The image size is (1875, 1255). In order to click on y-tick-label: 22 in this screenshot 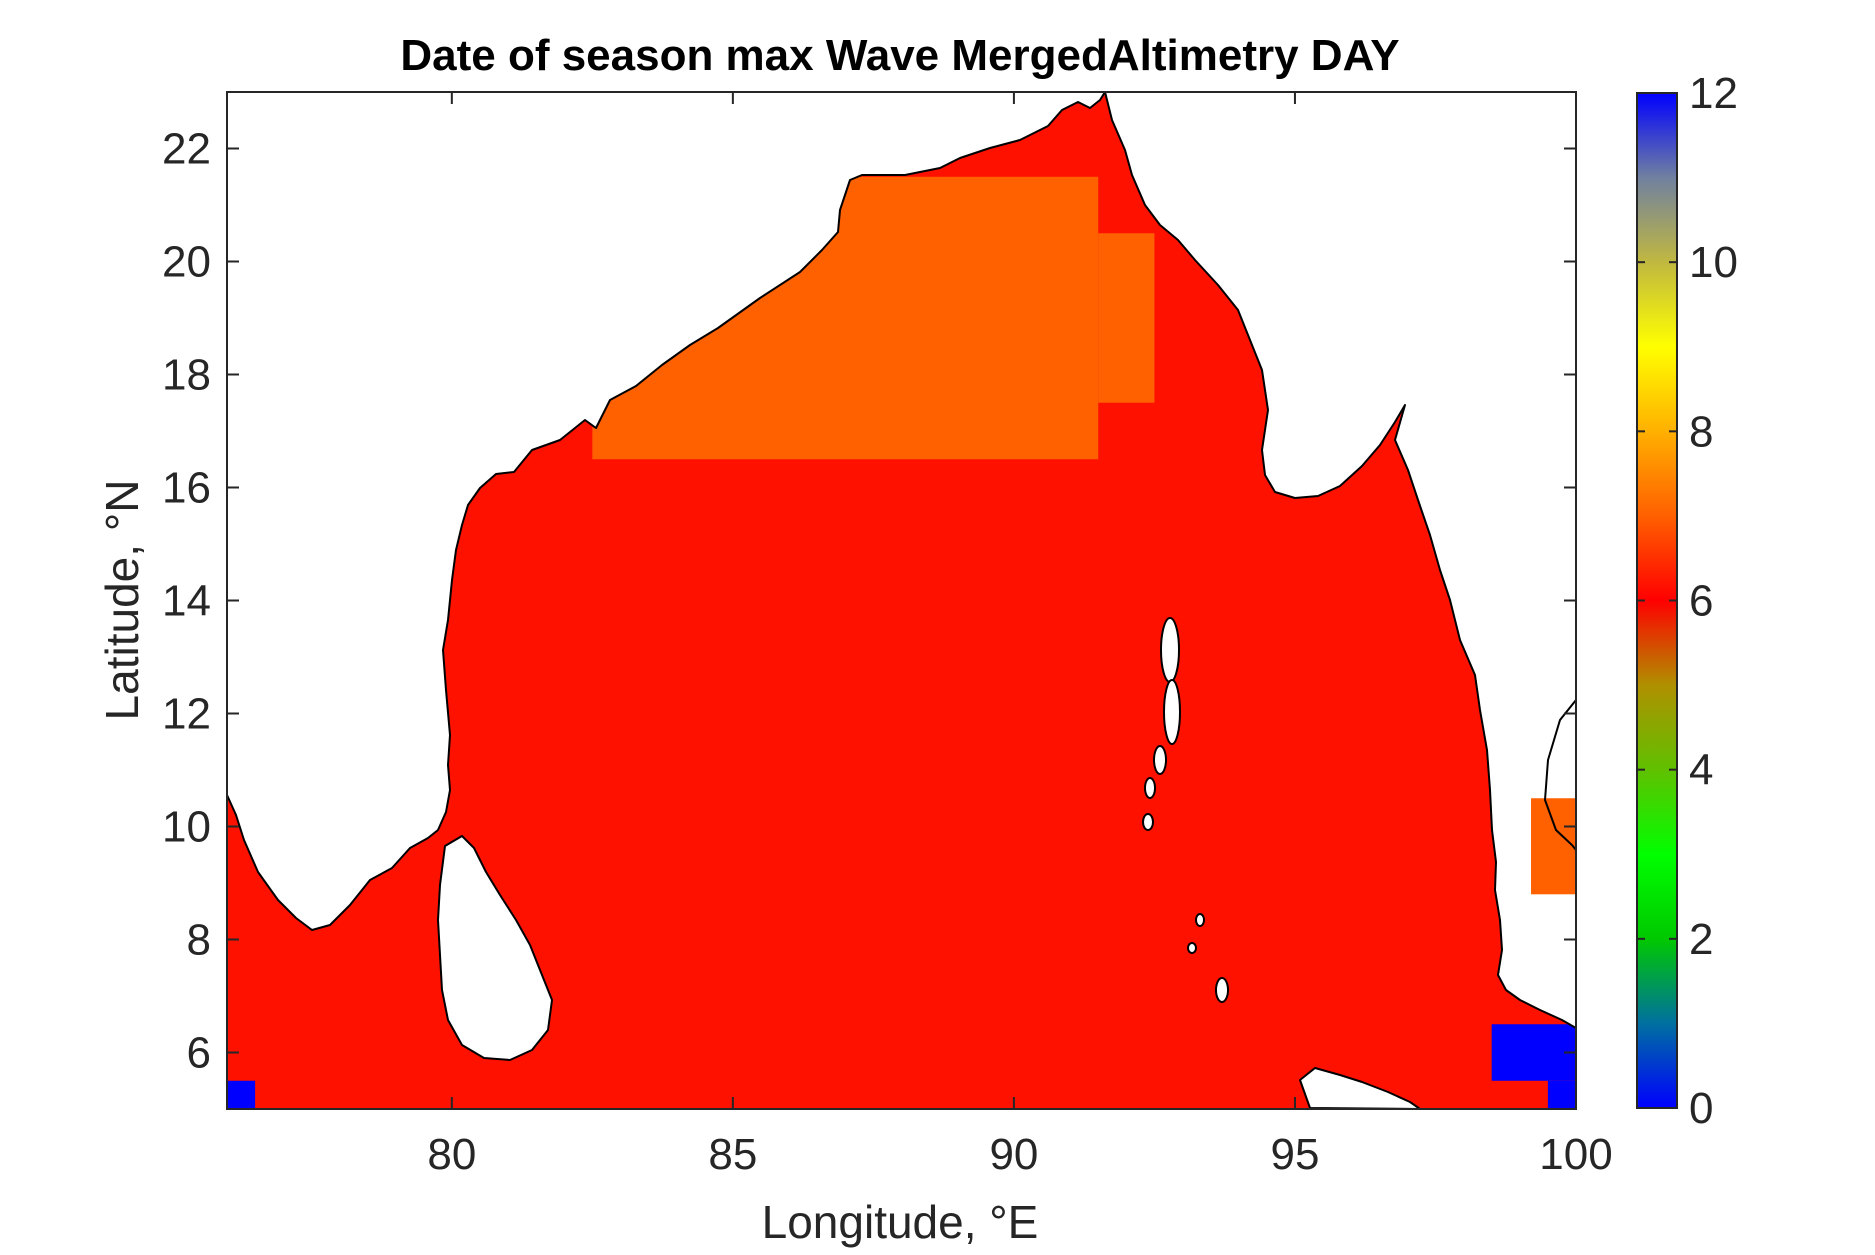, I will do `click(186, 149)`.